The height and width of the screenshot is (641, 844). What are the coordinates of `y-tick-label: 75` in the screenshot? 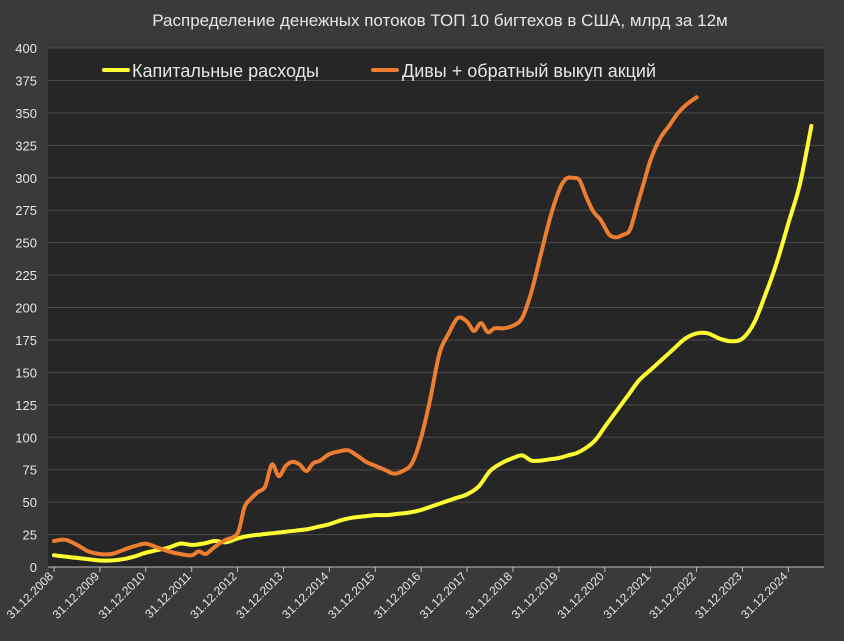 It's located at (30, 470).